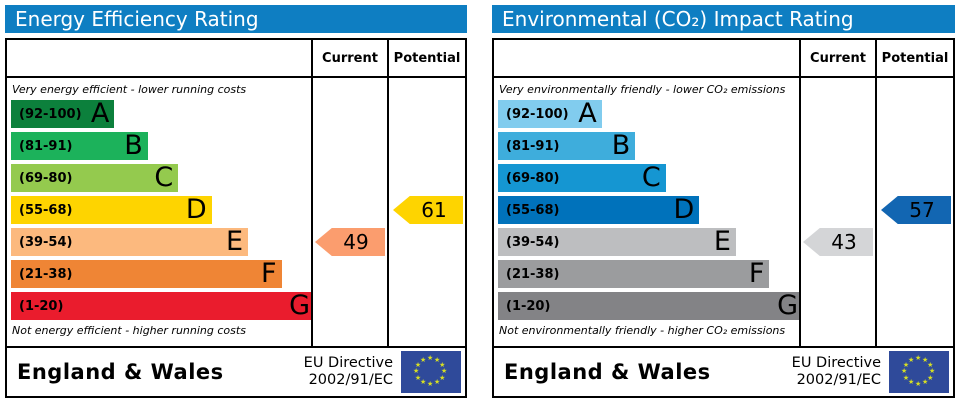 This screenshot has width=957, height=404. Describe the element at coordinates (46, 210) in the screenshot. I see `band-range-label: (55-68)` at that location.